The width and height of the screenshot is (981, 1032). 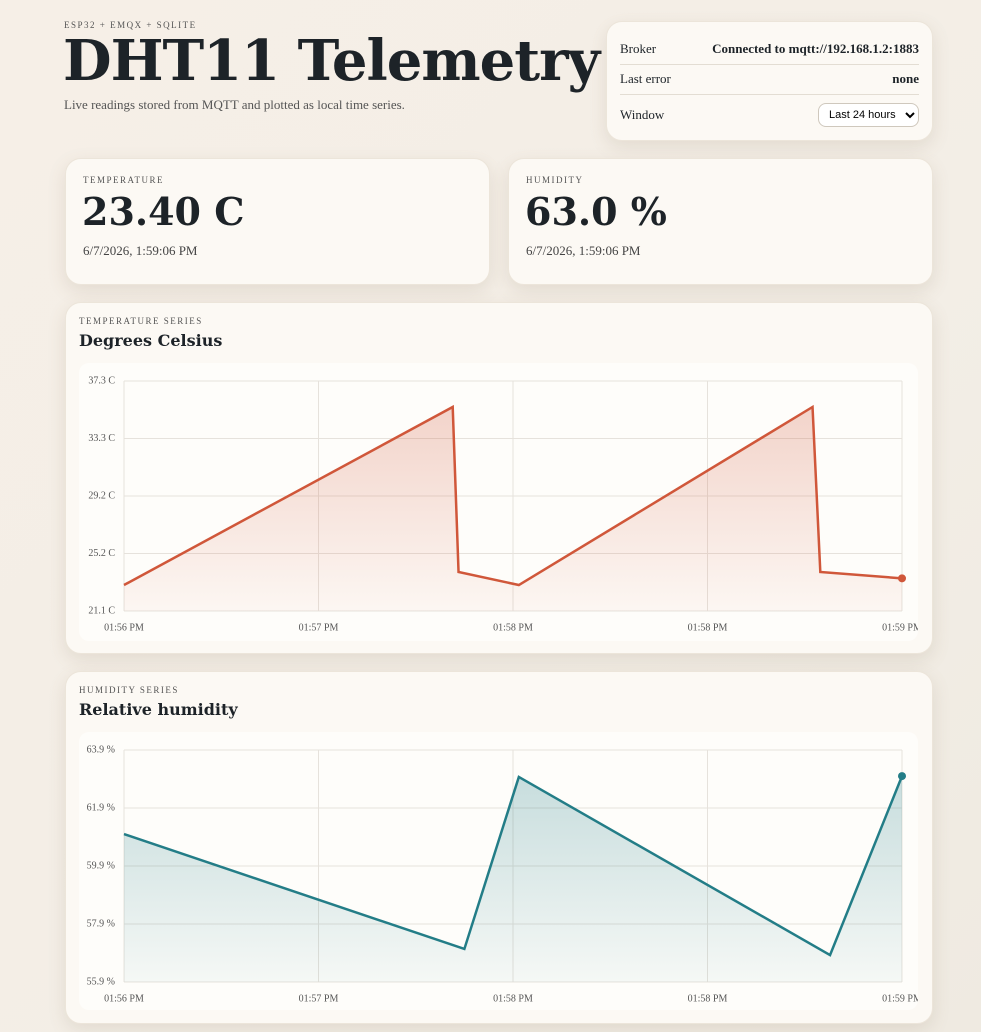 I want to click on eyebrow: ESP32 + EMQX + SQLITE, so click(x=130, y=25).